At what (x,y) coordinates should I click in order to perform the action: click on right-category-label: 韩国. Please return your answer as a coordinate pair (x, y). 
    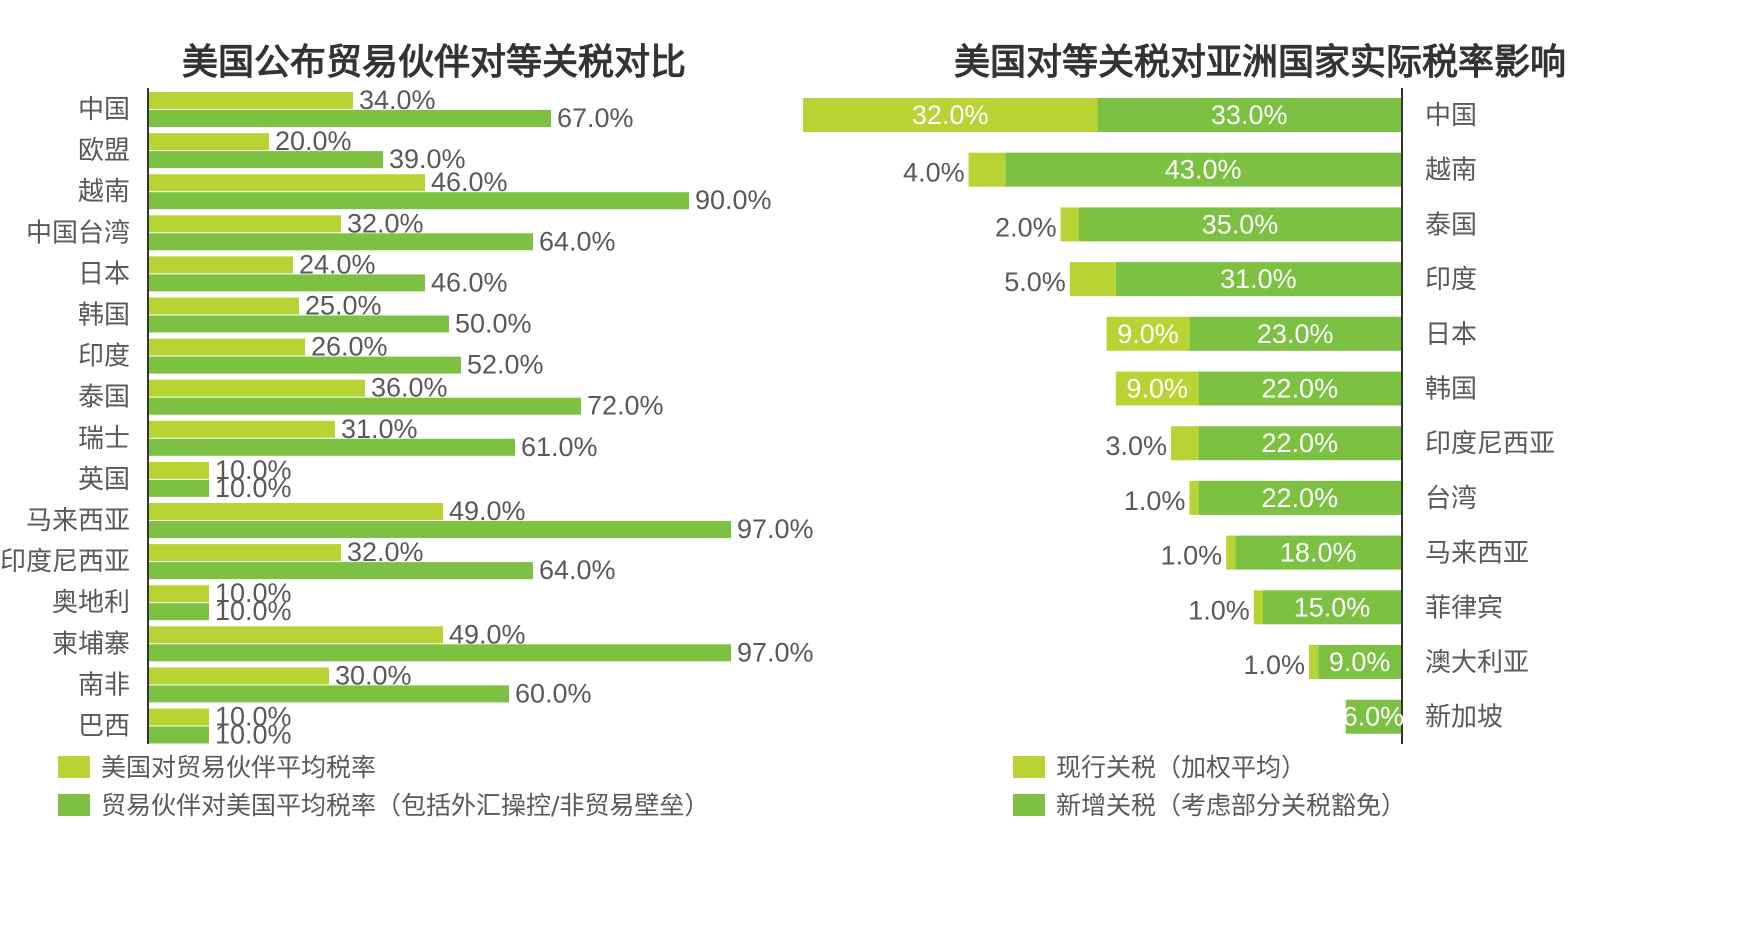
    Looking at the image, I should click on (1451, 390).